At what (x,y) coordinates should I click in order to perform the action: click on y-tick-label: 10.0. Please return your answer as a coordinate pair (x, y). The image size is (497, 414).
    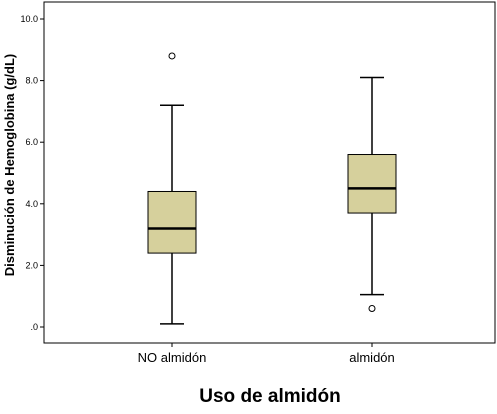
    Looking at the image, I should click on (29, 19).